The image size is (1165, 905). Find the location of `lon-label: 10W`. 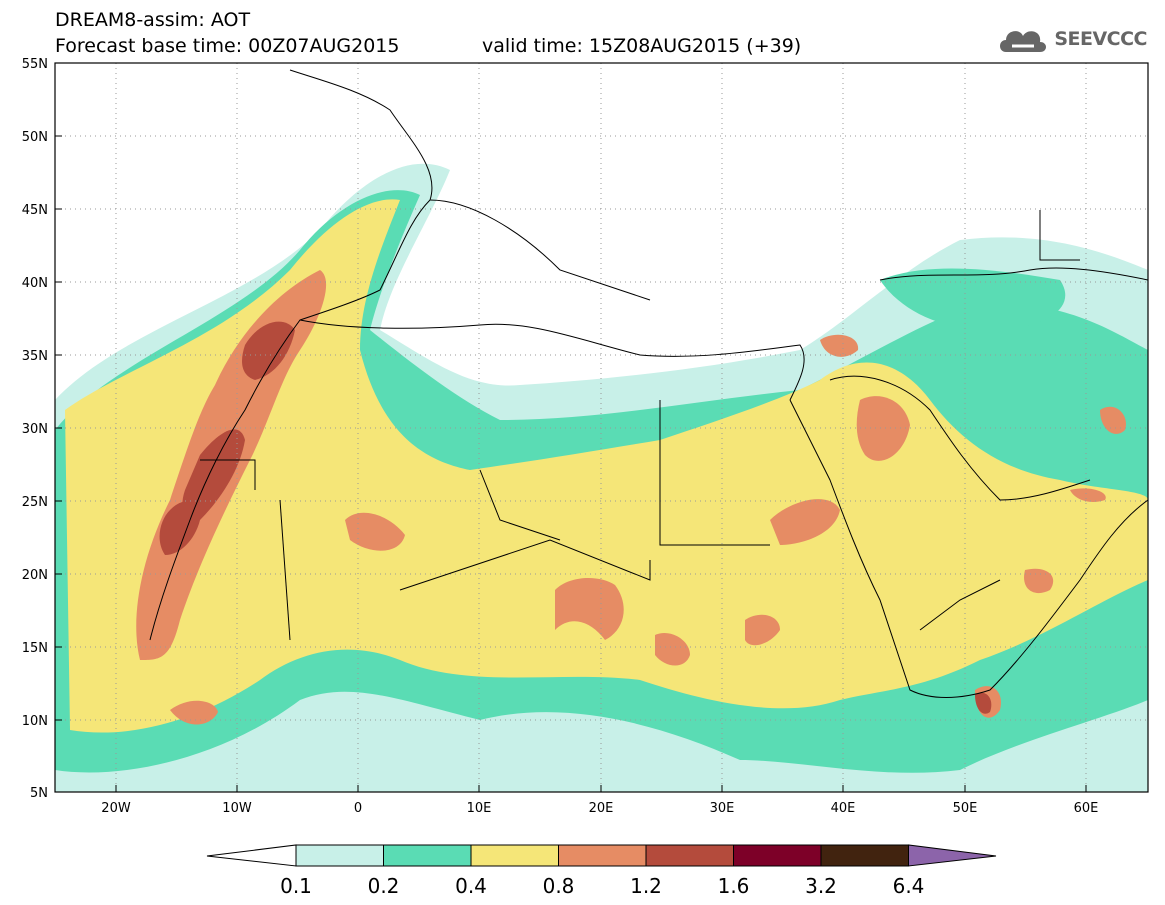

lon-label: 10W is located at coordinates (237, 808).